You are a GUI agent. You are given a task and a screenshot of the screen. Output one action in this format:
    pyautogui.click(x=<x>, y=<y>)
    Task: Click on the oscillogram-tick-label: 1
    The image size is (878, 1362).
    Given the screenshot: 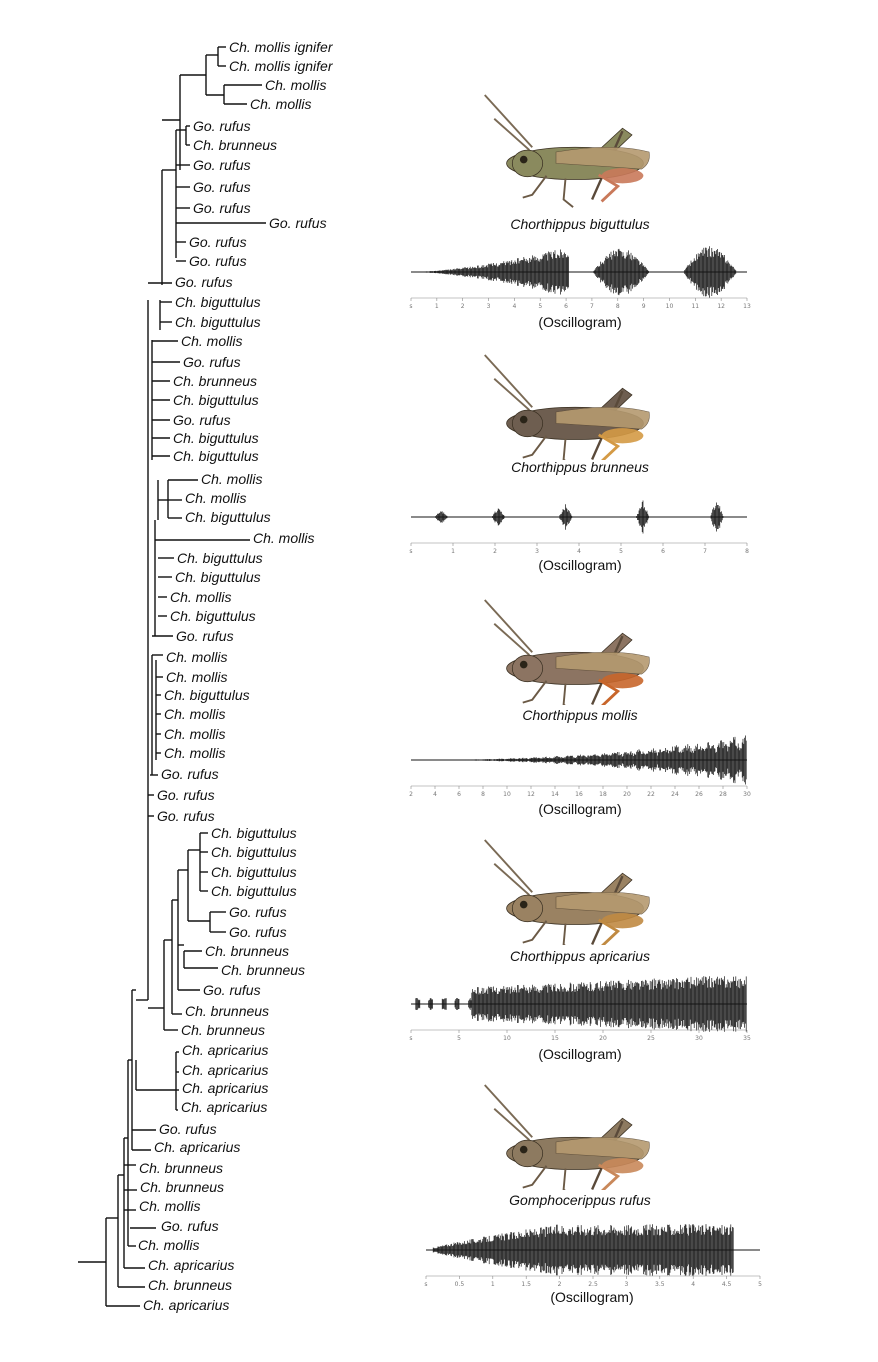 What is the action you would take?
    pyautogui.click(x=437, y=306)
    